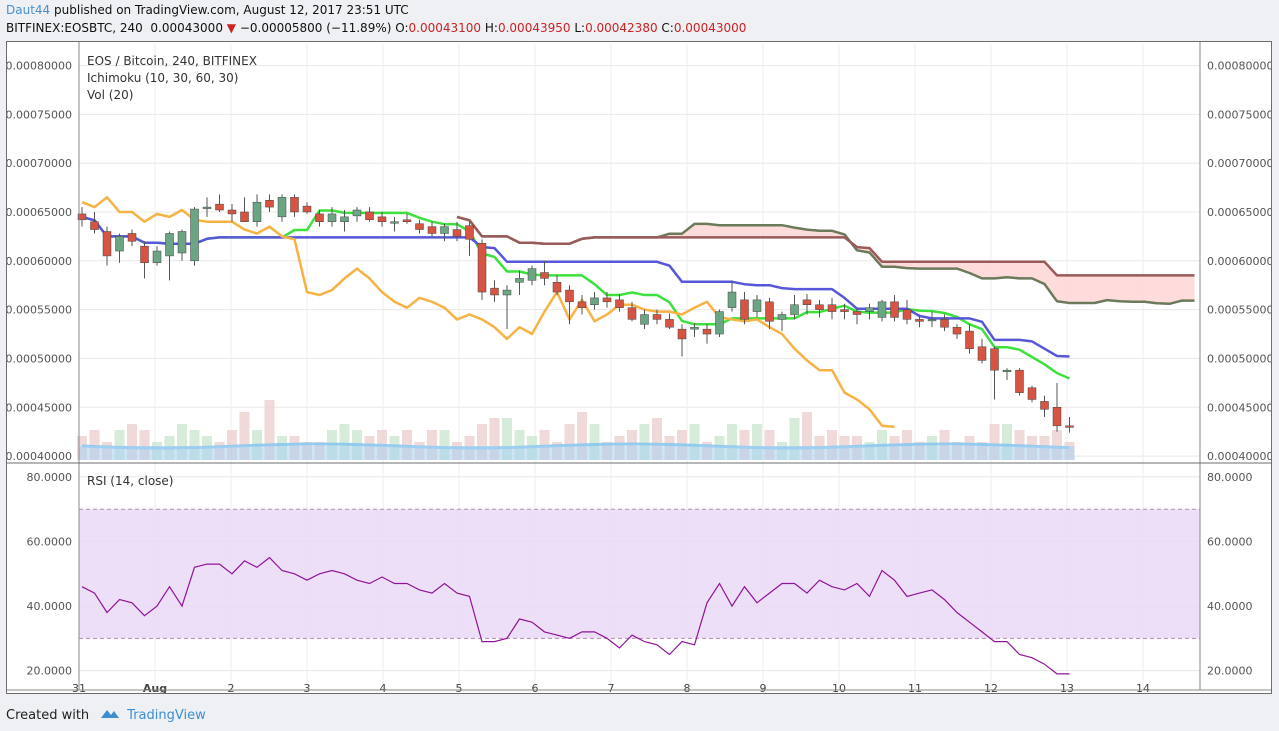 This screenshot has width=1279, height=731. I want to click on y-tick-right: 0.00065000, so click(1239, 212).